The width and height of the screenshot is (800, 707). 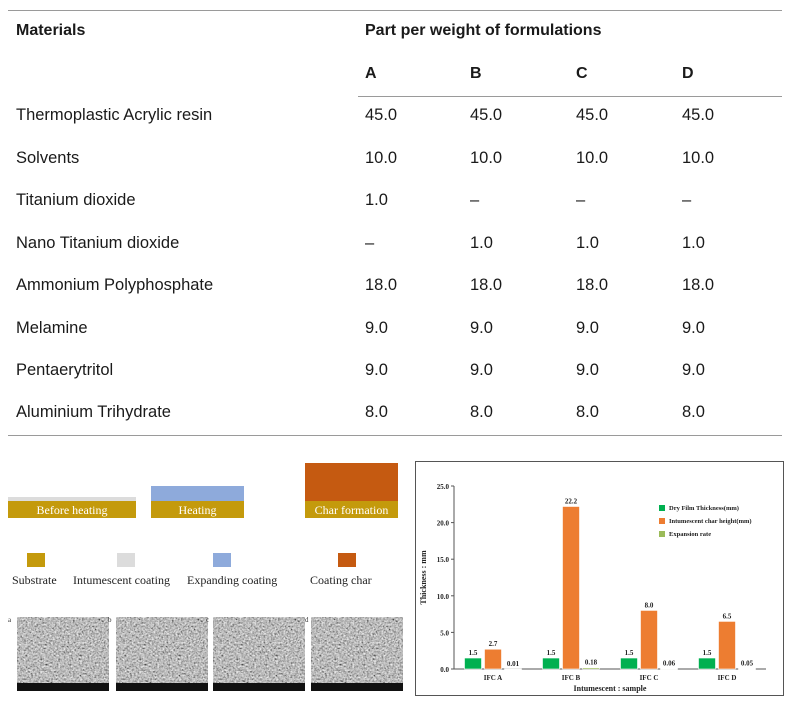 What do you see at coordinates (423, 577) in the screenshot?
I see `y-axis-label: Thickness : mm` at bounding box center [423, 577].